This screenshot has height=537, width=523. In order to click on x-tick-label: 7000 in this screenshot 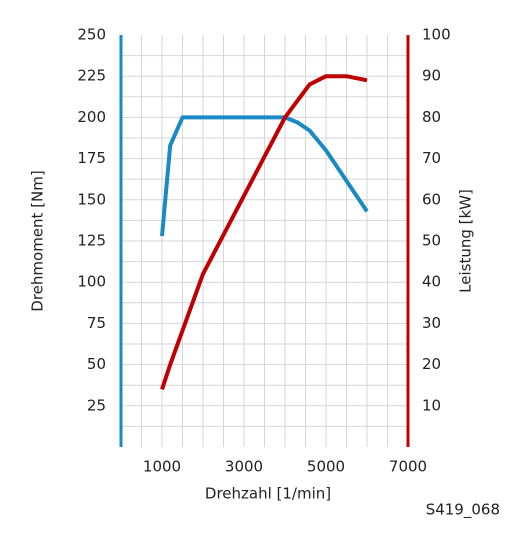, I will do `click(408, 467)`.